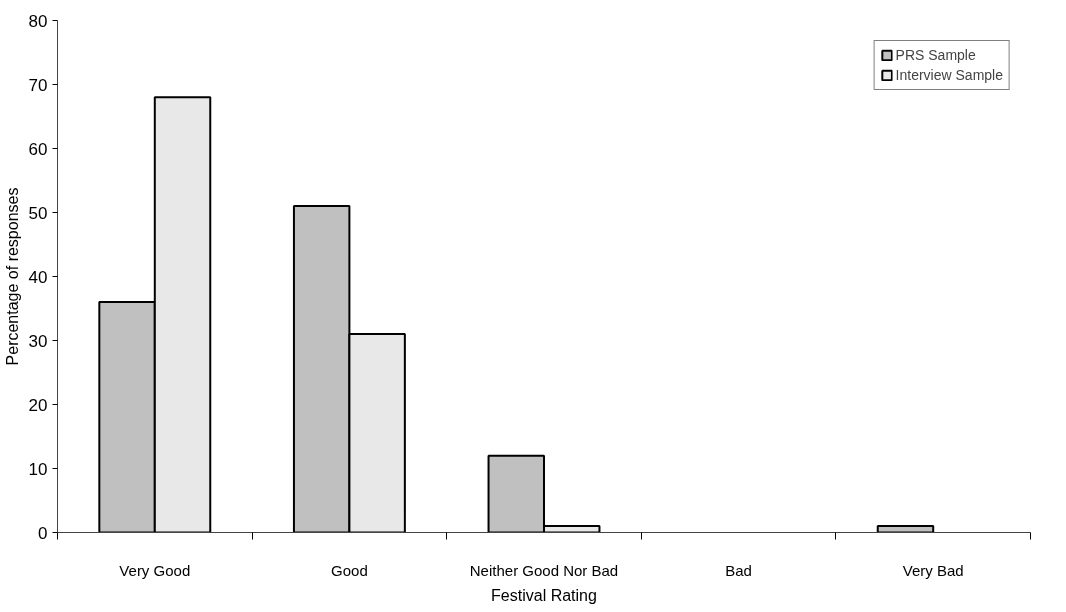 The image size is (1066, 612). Describe the element at coordinates (349, 570) in the screenshot. I see `x-tick-label: Good` at that location.